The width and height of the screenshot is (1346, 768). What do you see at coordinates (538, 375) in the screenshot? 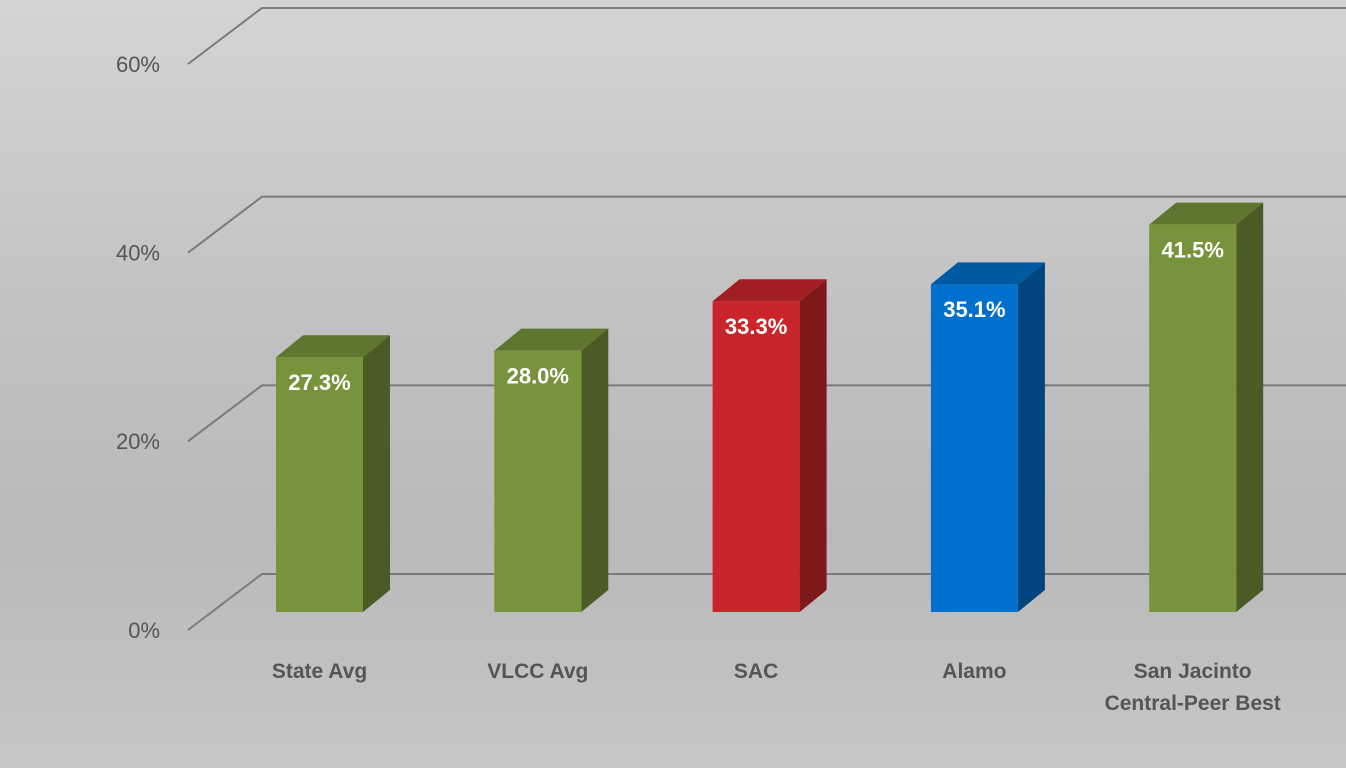
I see `value-label: 28.0%` at bounding box center [538, 375].